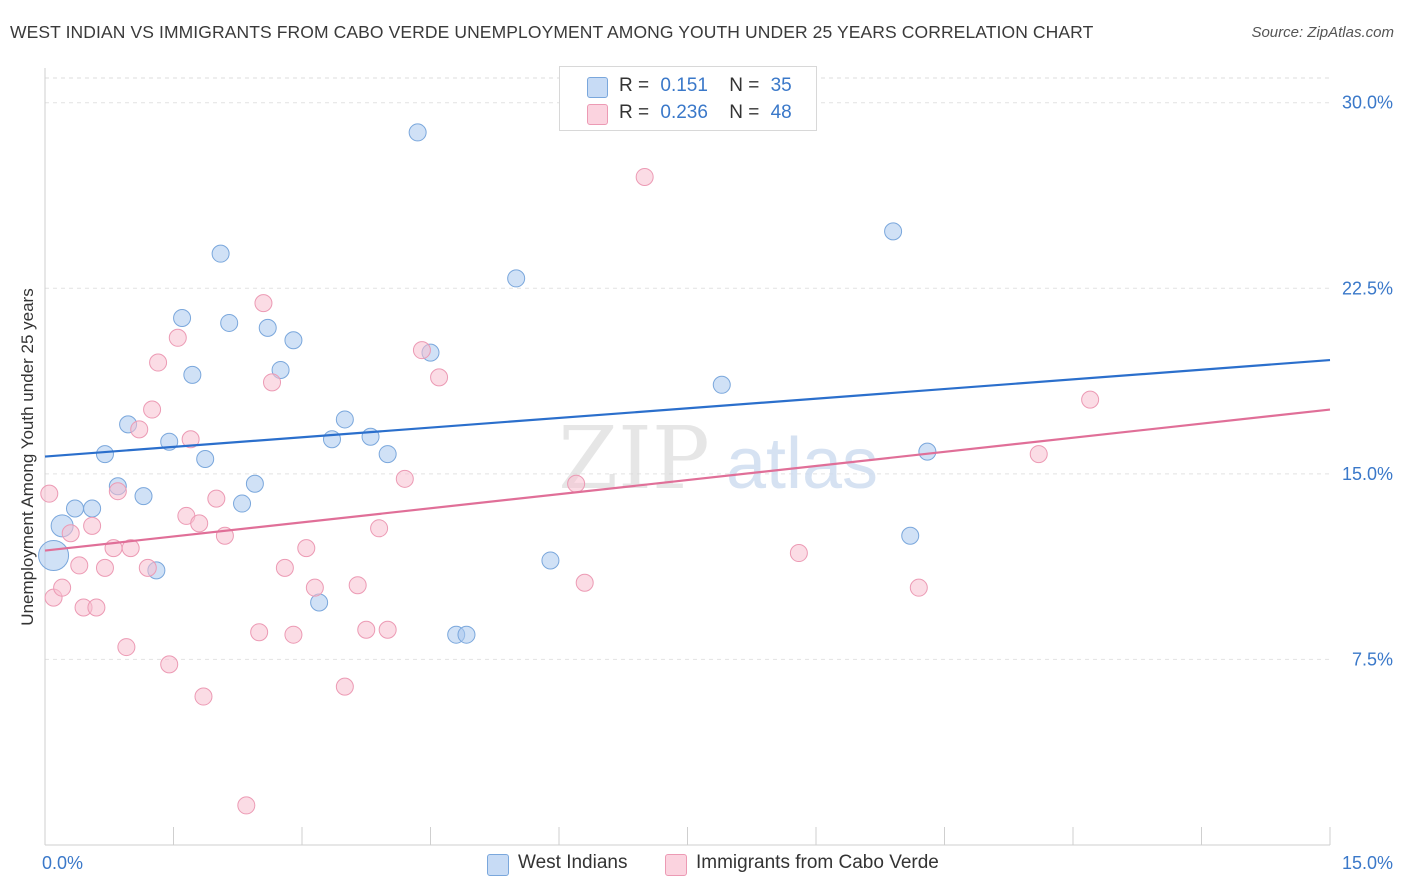 This screenshot has width=1406, height=892. What do you see at coordinates (781, 112) in the screenshot?
I see `n-value: 48` at bounding box center [781, 112].